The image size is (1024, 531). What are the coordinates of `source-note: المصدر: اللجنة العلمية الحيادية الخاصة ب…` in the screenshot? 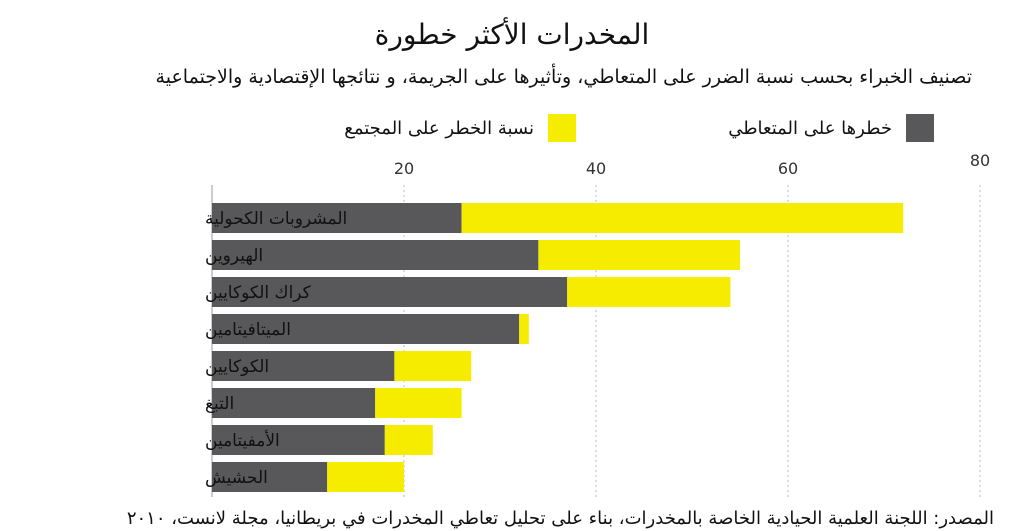 It's located at (560, 518).